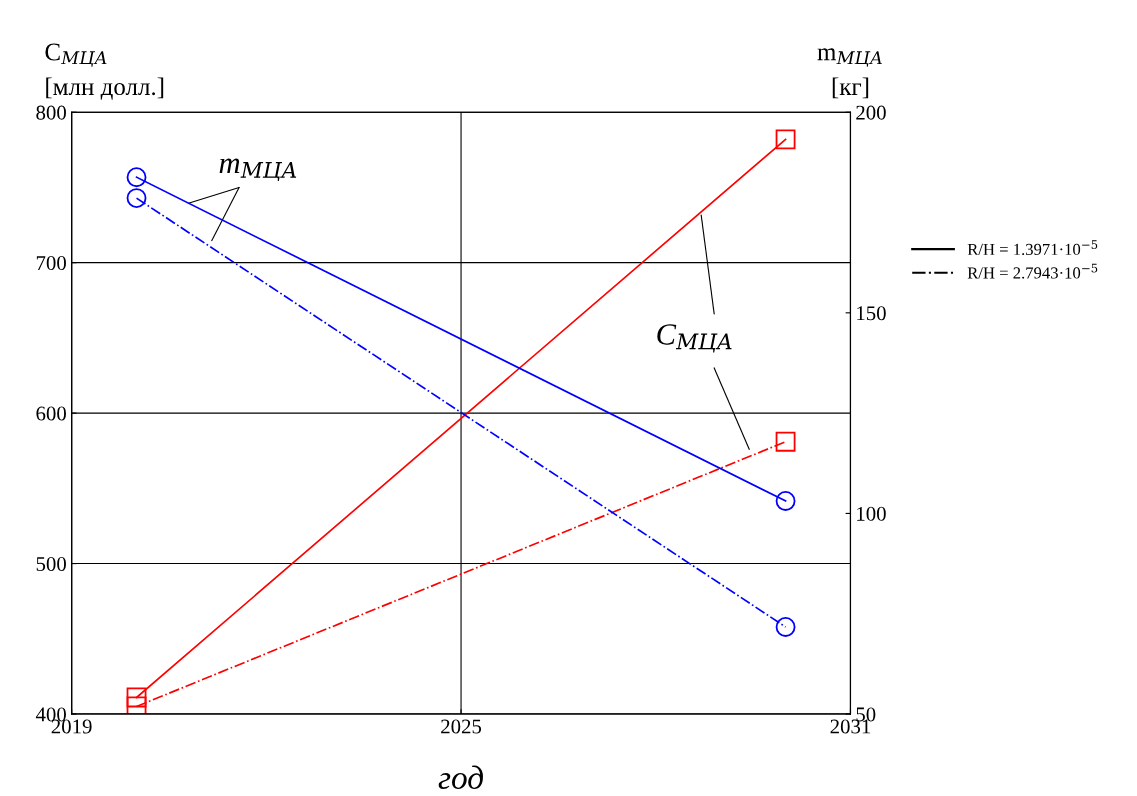 The height and width of the screenshot is (796, 1137). What do you see at coordinates (871, 313) in the screenshot?
I see `y2-tick-label: 150` at bounding box center [871, 313].